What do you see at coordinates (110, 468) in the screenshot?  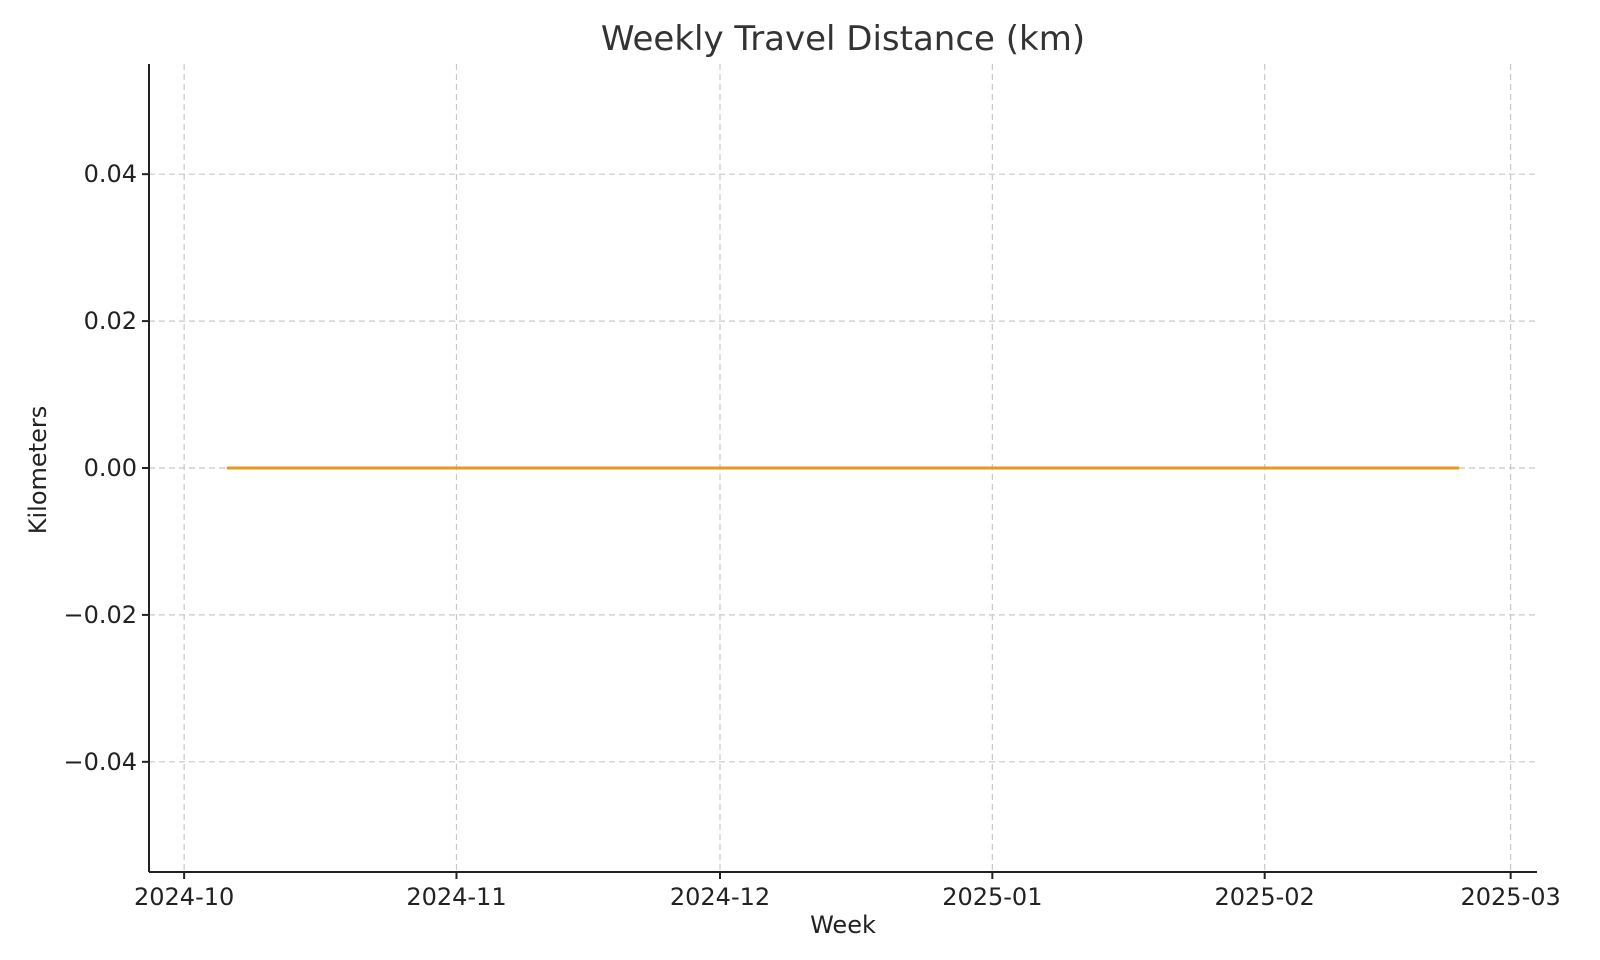 I see `y-tick-label: 0.00` at bounding box center [110, 468].